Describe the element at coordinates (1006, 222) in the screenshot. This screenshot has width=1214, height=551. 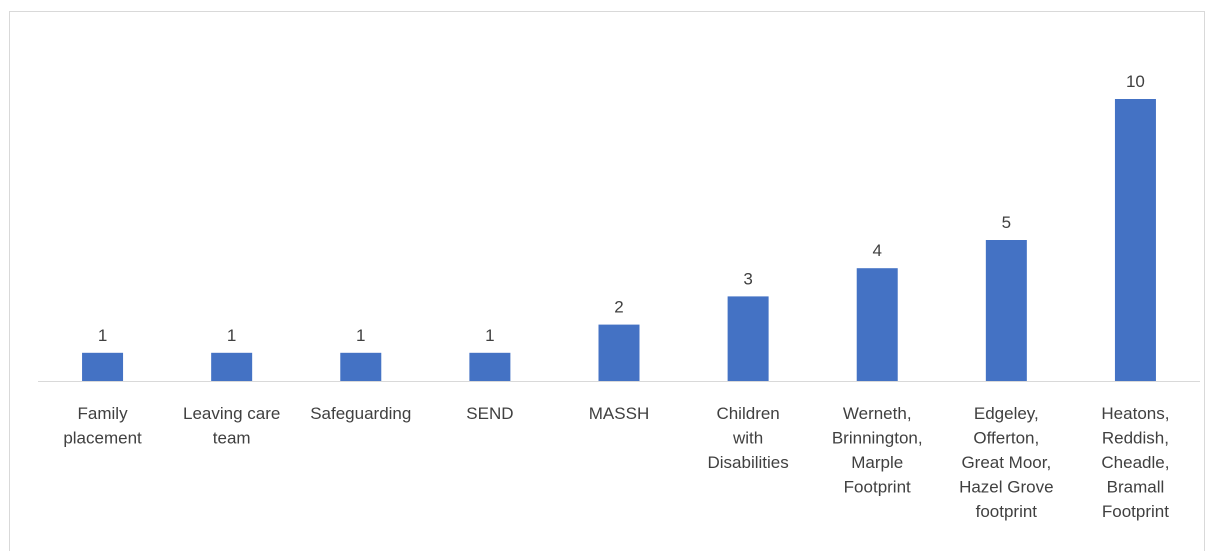
I see `data-label-7: 5` at that location.